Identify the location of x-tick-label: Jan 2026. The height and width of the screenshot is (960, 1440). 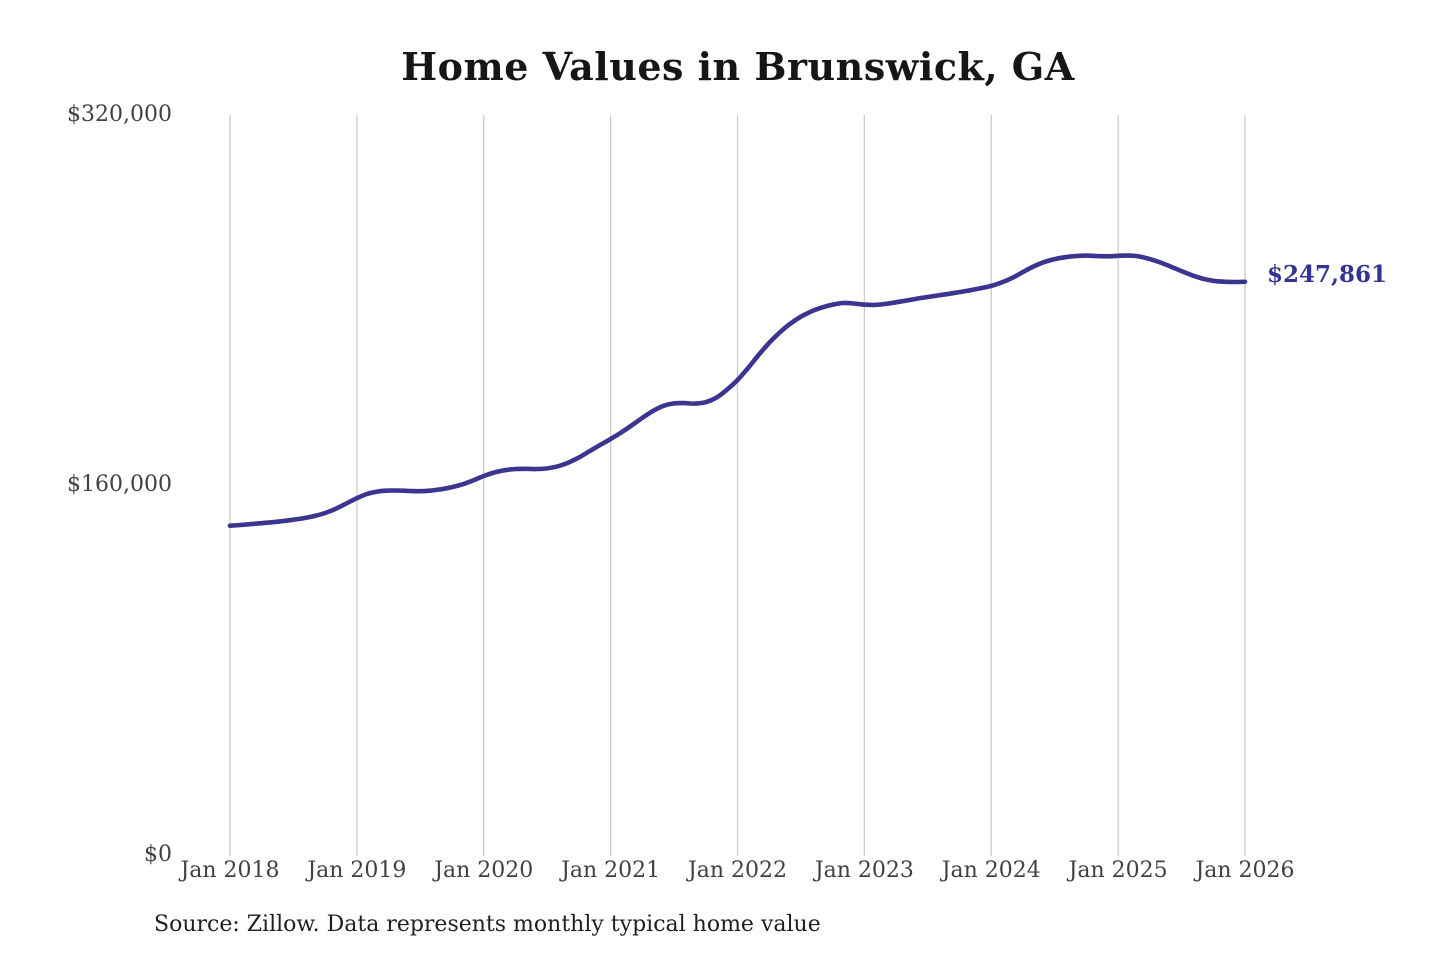
(1245, 870).